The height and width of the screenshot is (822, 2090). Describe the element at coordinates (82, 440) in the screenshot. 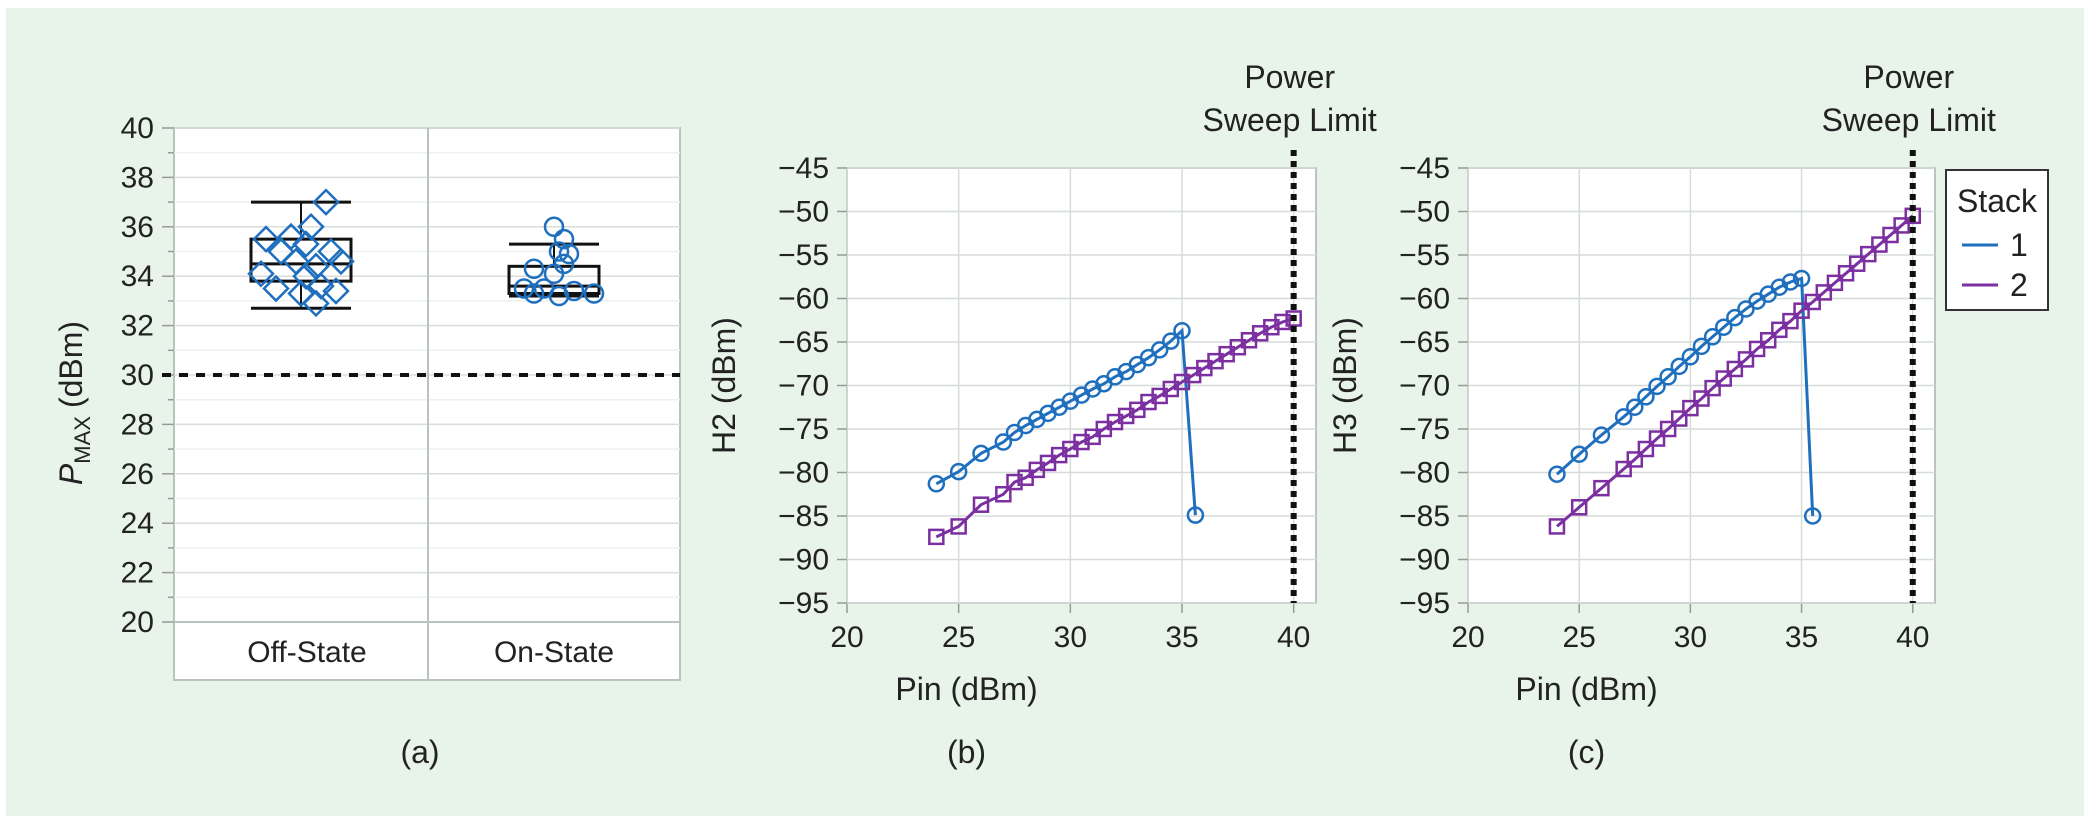

I see `y-title-sub: MAX` at that location.